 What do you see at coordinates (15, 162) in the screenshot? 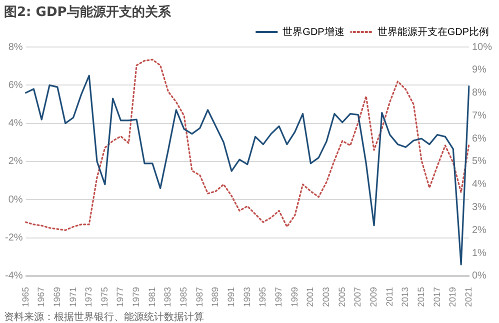
I see `y-tick-label: 2%` at bounding box center [15, 162].